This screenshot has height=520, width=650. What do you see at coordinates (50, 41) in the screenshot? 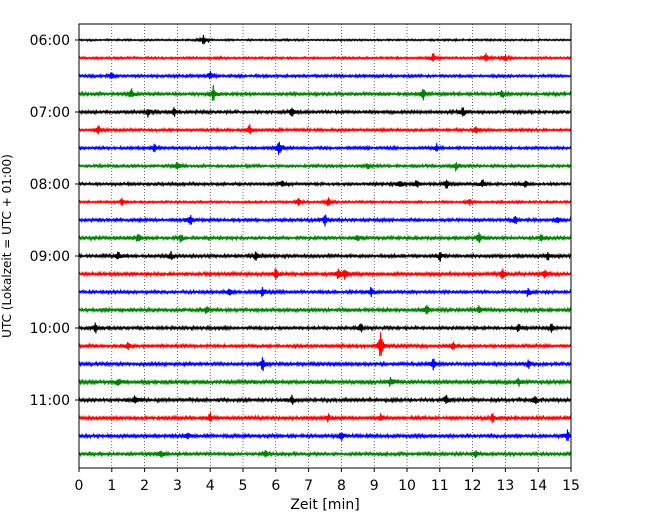
I see `y-tick-label: 06:00` at bounding box center [50, 41].